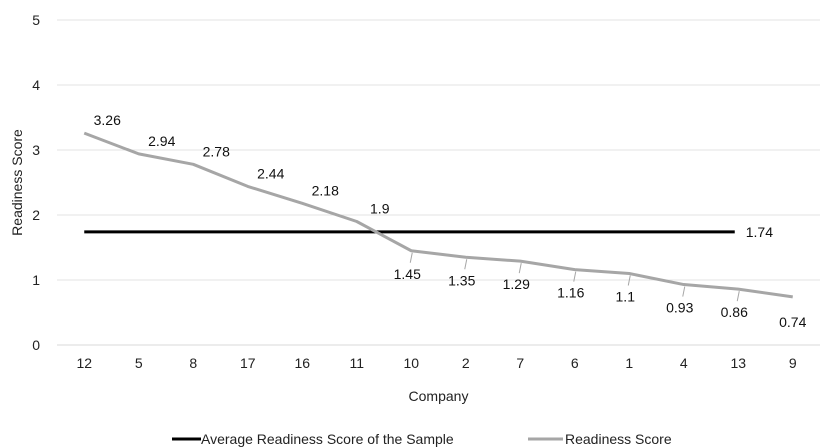 Image resolution: width=837 pixels, height=448 pixels. I want to click on data-label: 1.9, so click(380, 209).